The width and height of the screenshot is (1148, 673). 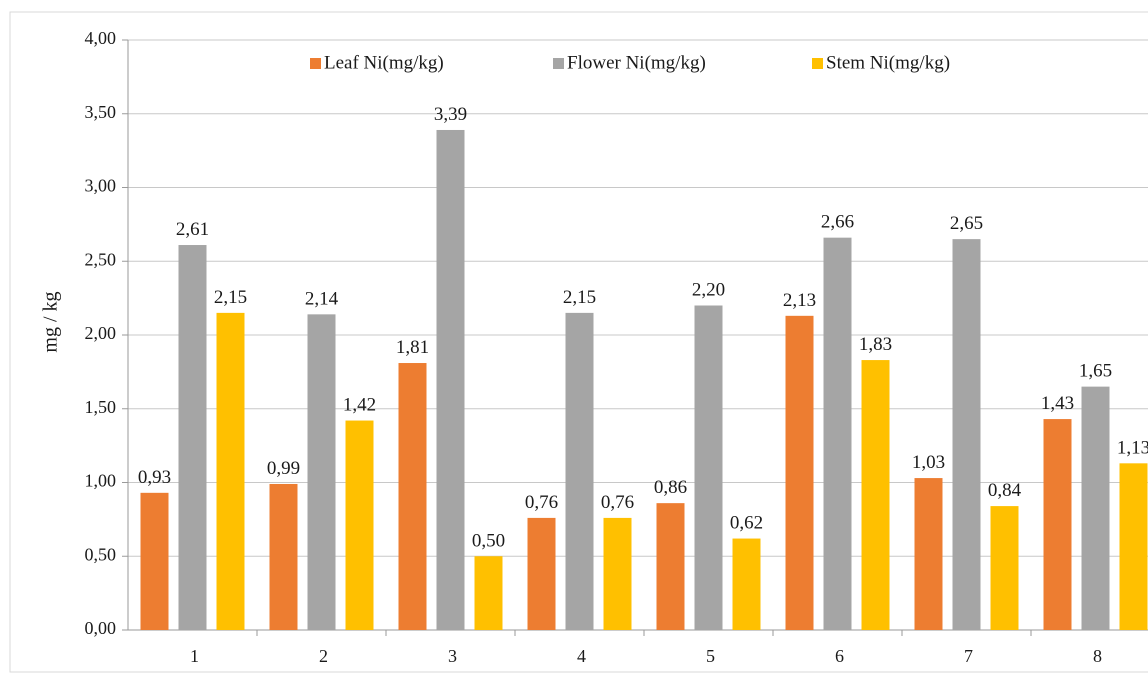 I want to click on x-tick-label: 8, so click(x=1097, y=656).